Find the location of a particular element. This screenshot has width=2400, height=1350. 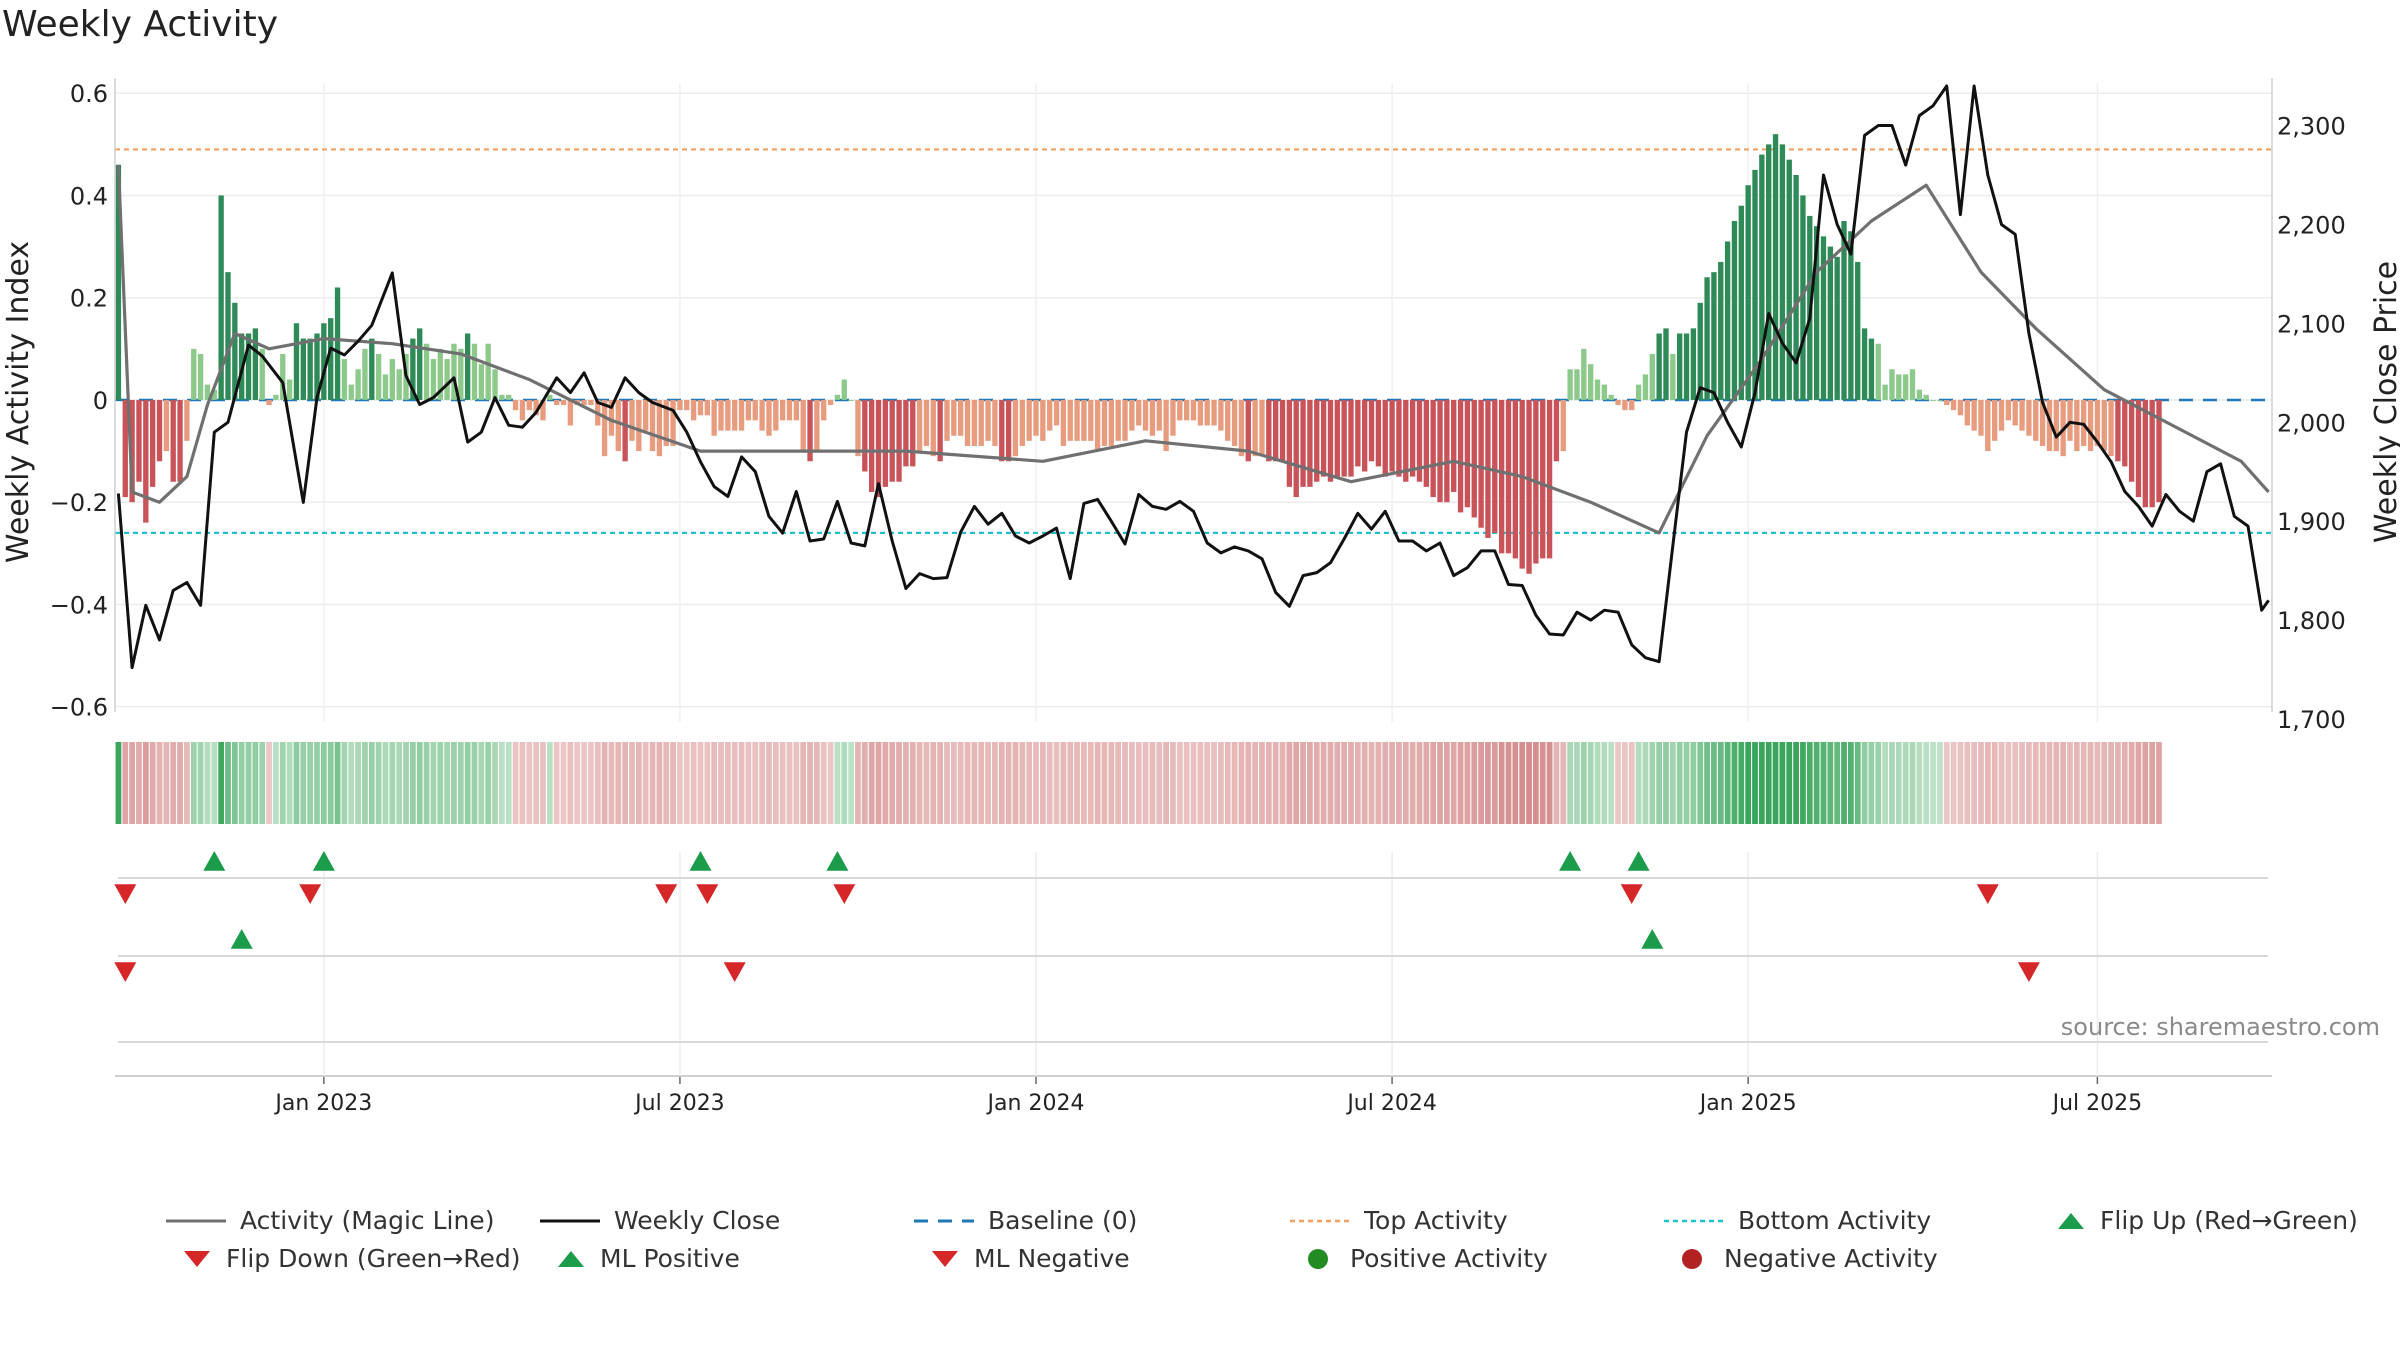

legend-ml-positive: ML Positive is located at coordinates (648, 1258).